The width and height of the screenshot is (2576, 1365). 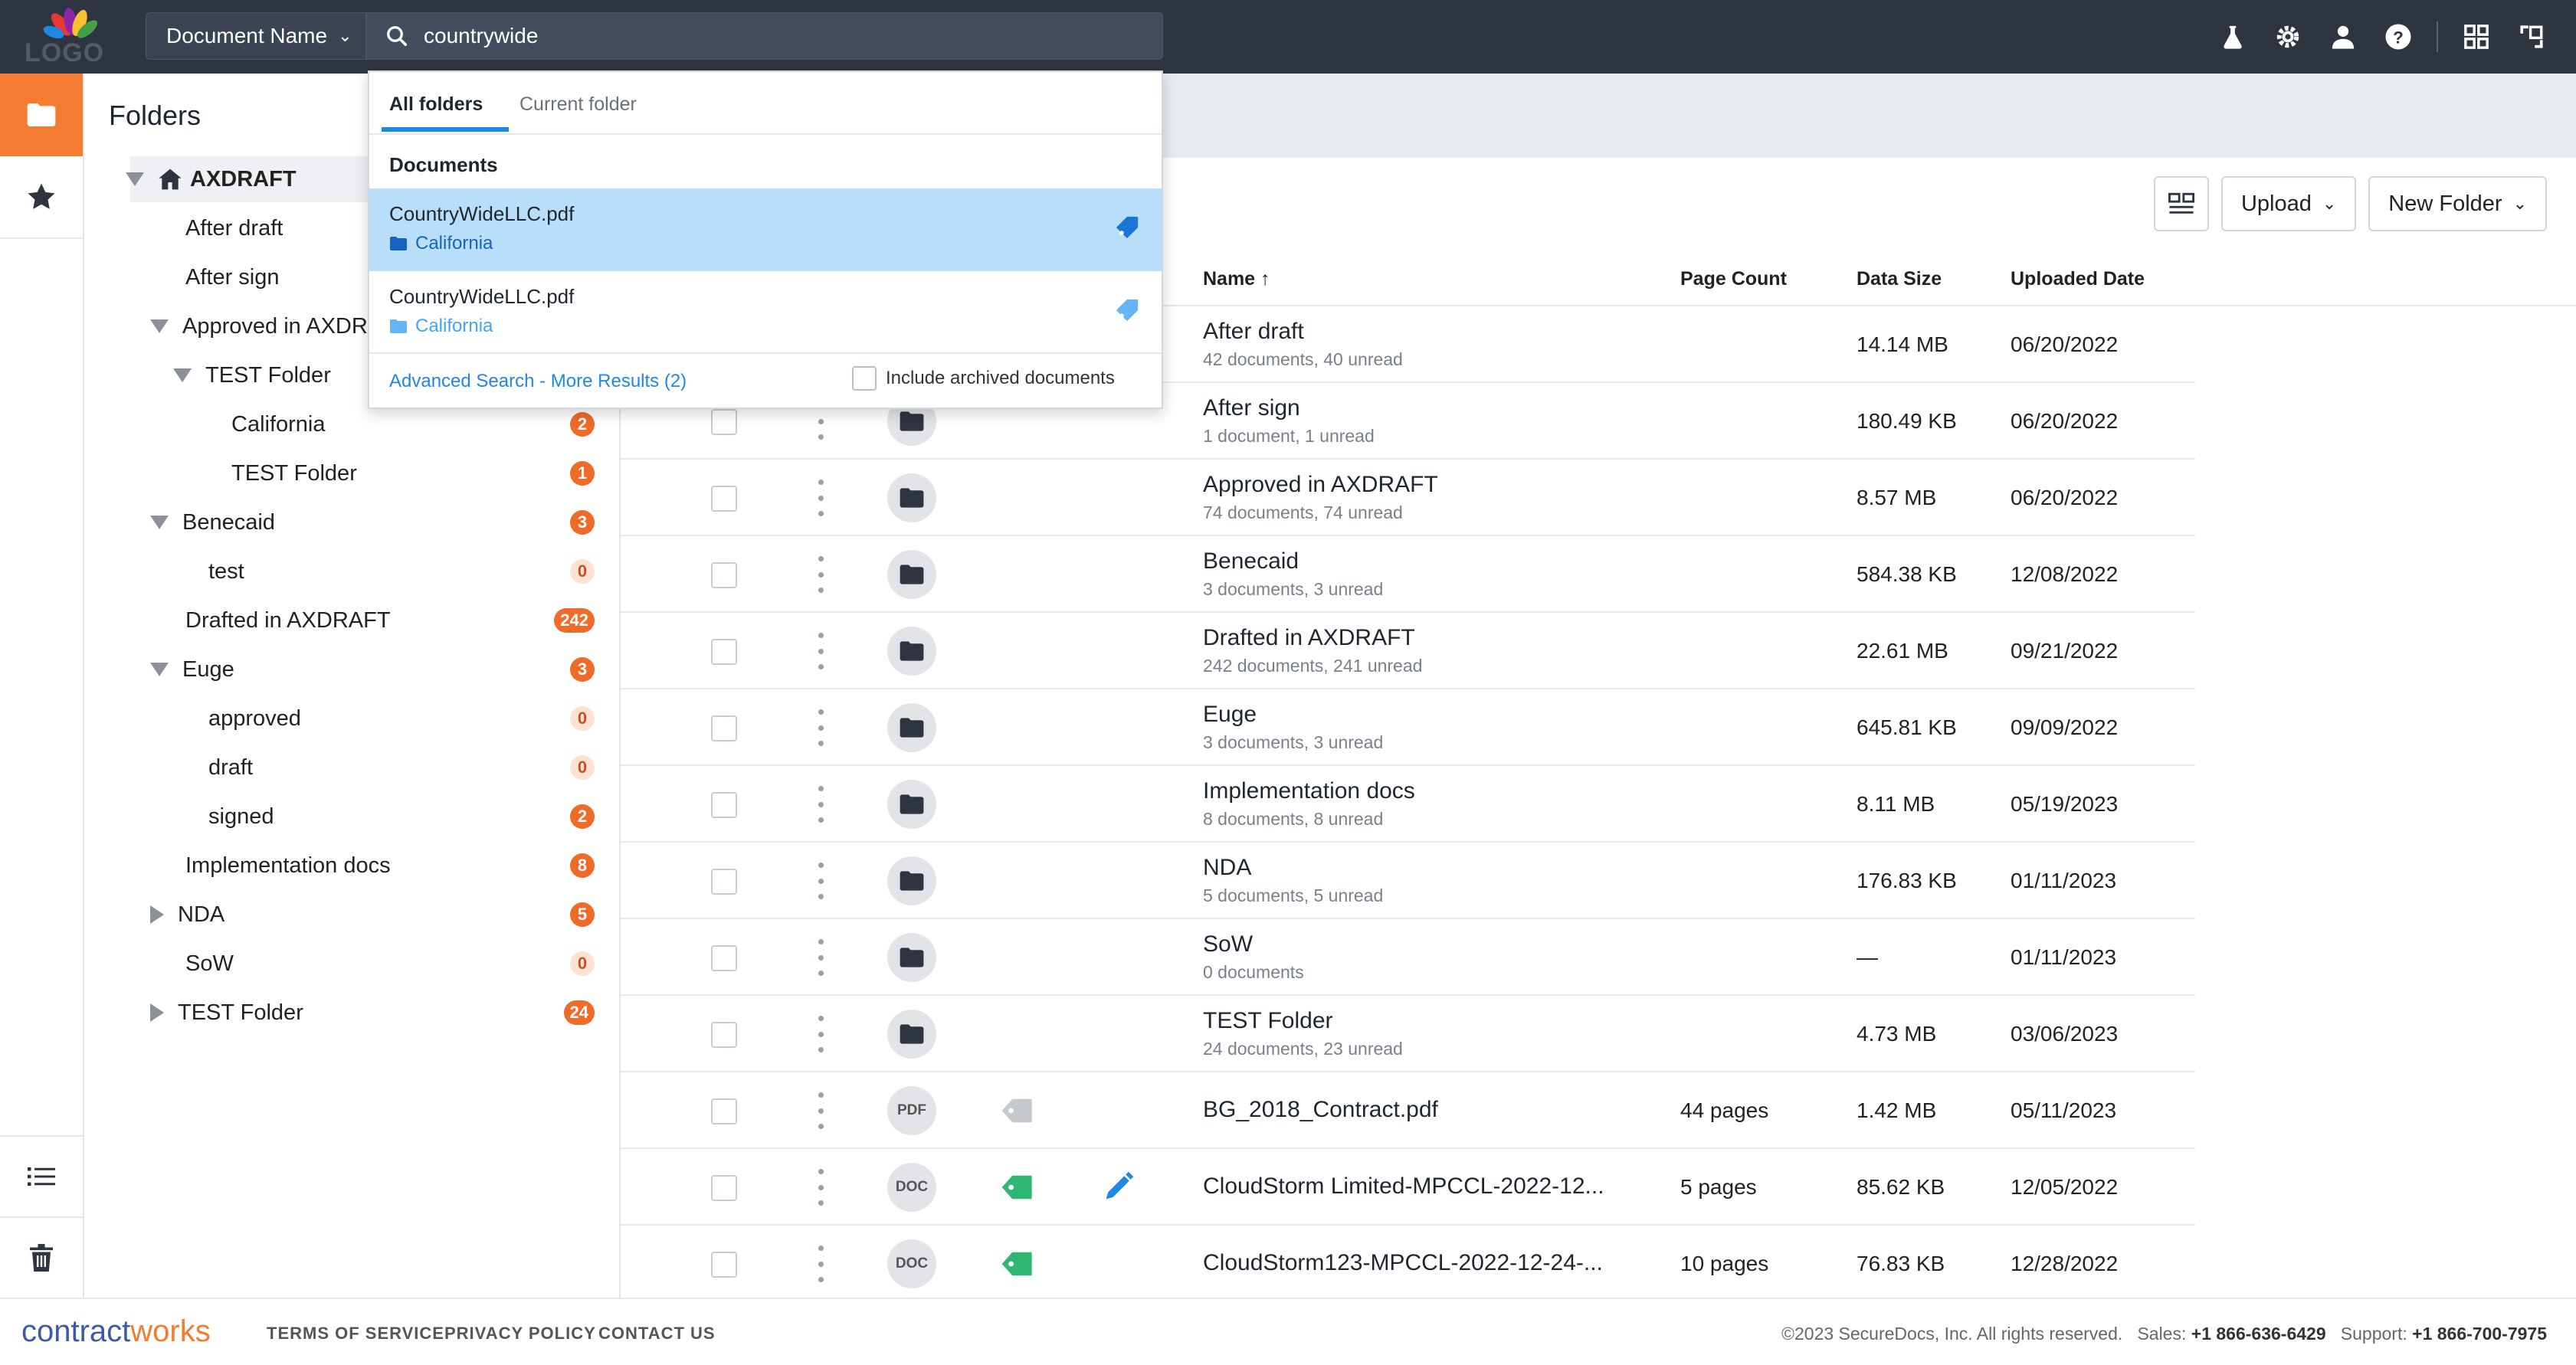 I want to click on tree-root-axdraft: AXDRAFT, so click(x=352, y=179).